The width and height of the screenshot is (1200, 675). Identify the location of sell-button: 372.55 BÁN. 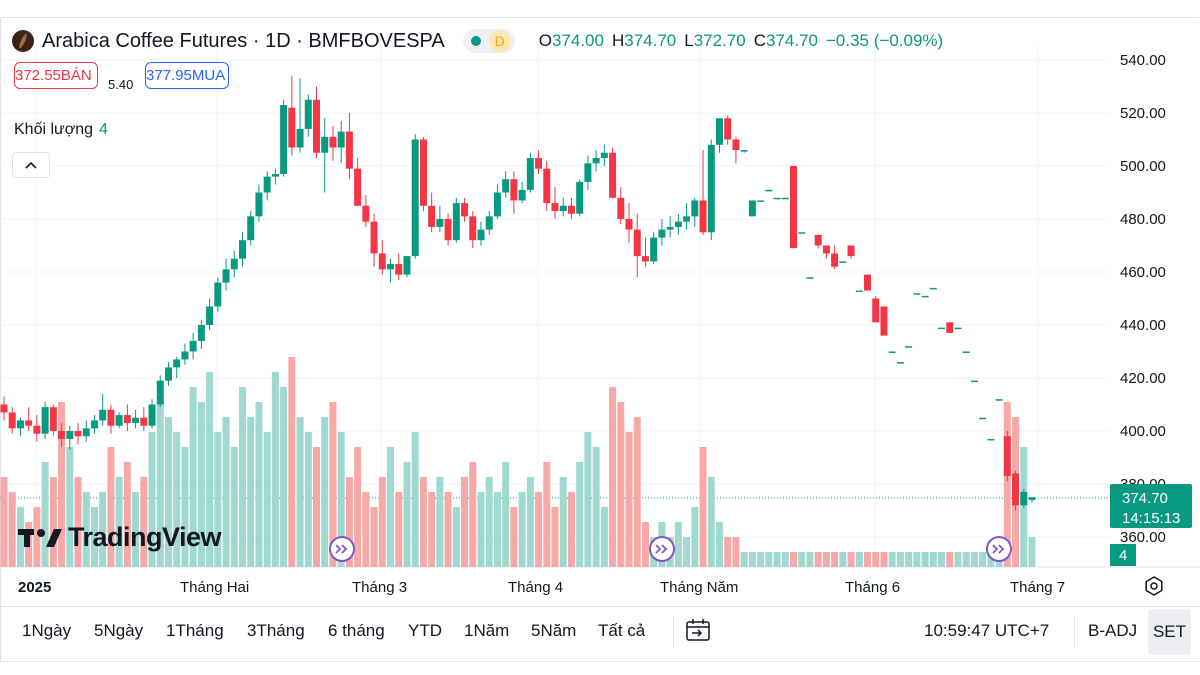
(56, 75).